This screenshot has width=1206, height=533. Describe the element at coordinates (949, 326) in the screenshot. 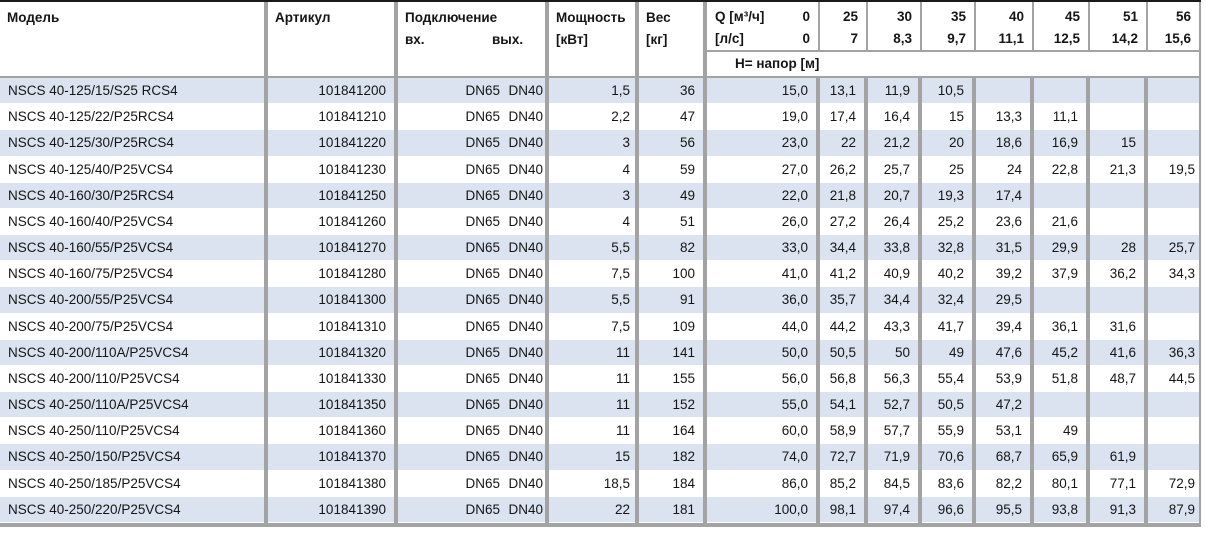

I see `cell-head-q35: 41,7` at that location.